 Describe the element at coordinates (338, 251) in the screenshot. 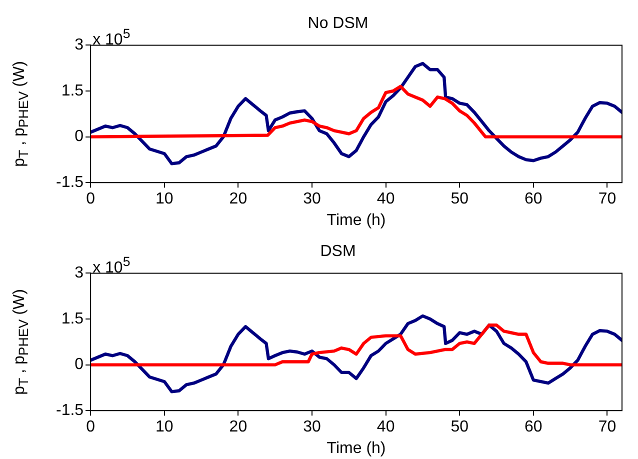

I see `chart-title: DSM` at that location.